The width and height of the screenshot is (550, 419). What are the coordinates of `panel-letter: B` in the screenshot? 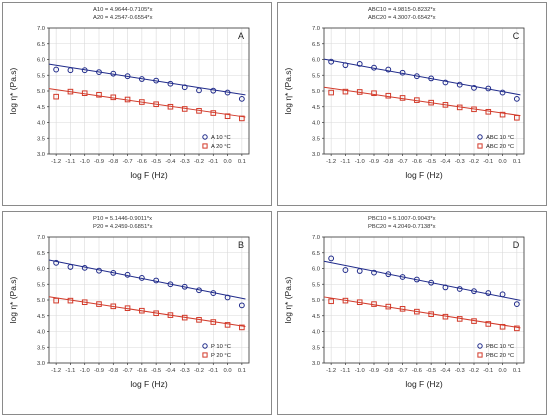 It's located at (241, 245).